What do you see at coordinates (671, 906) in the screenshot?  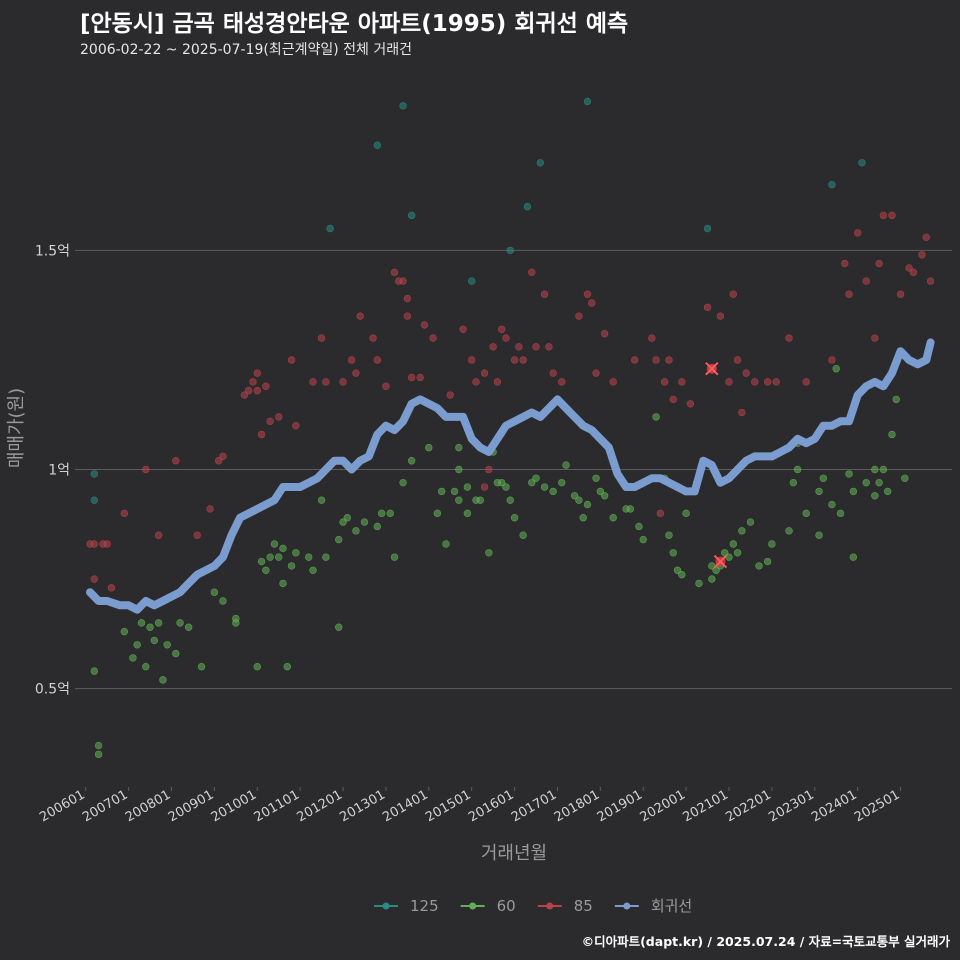 I see `legend-label: 회귀선` at bounding box center [671, 906].